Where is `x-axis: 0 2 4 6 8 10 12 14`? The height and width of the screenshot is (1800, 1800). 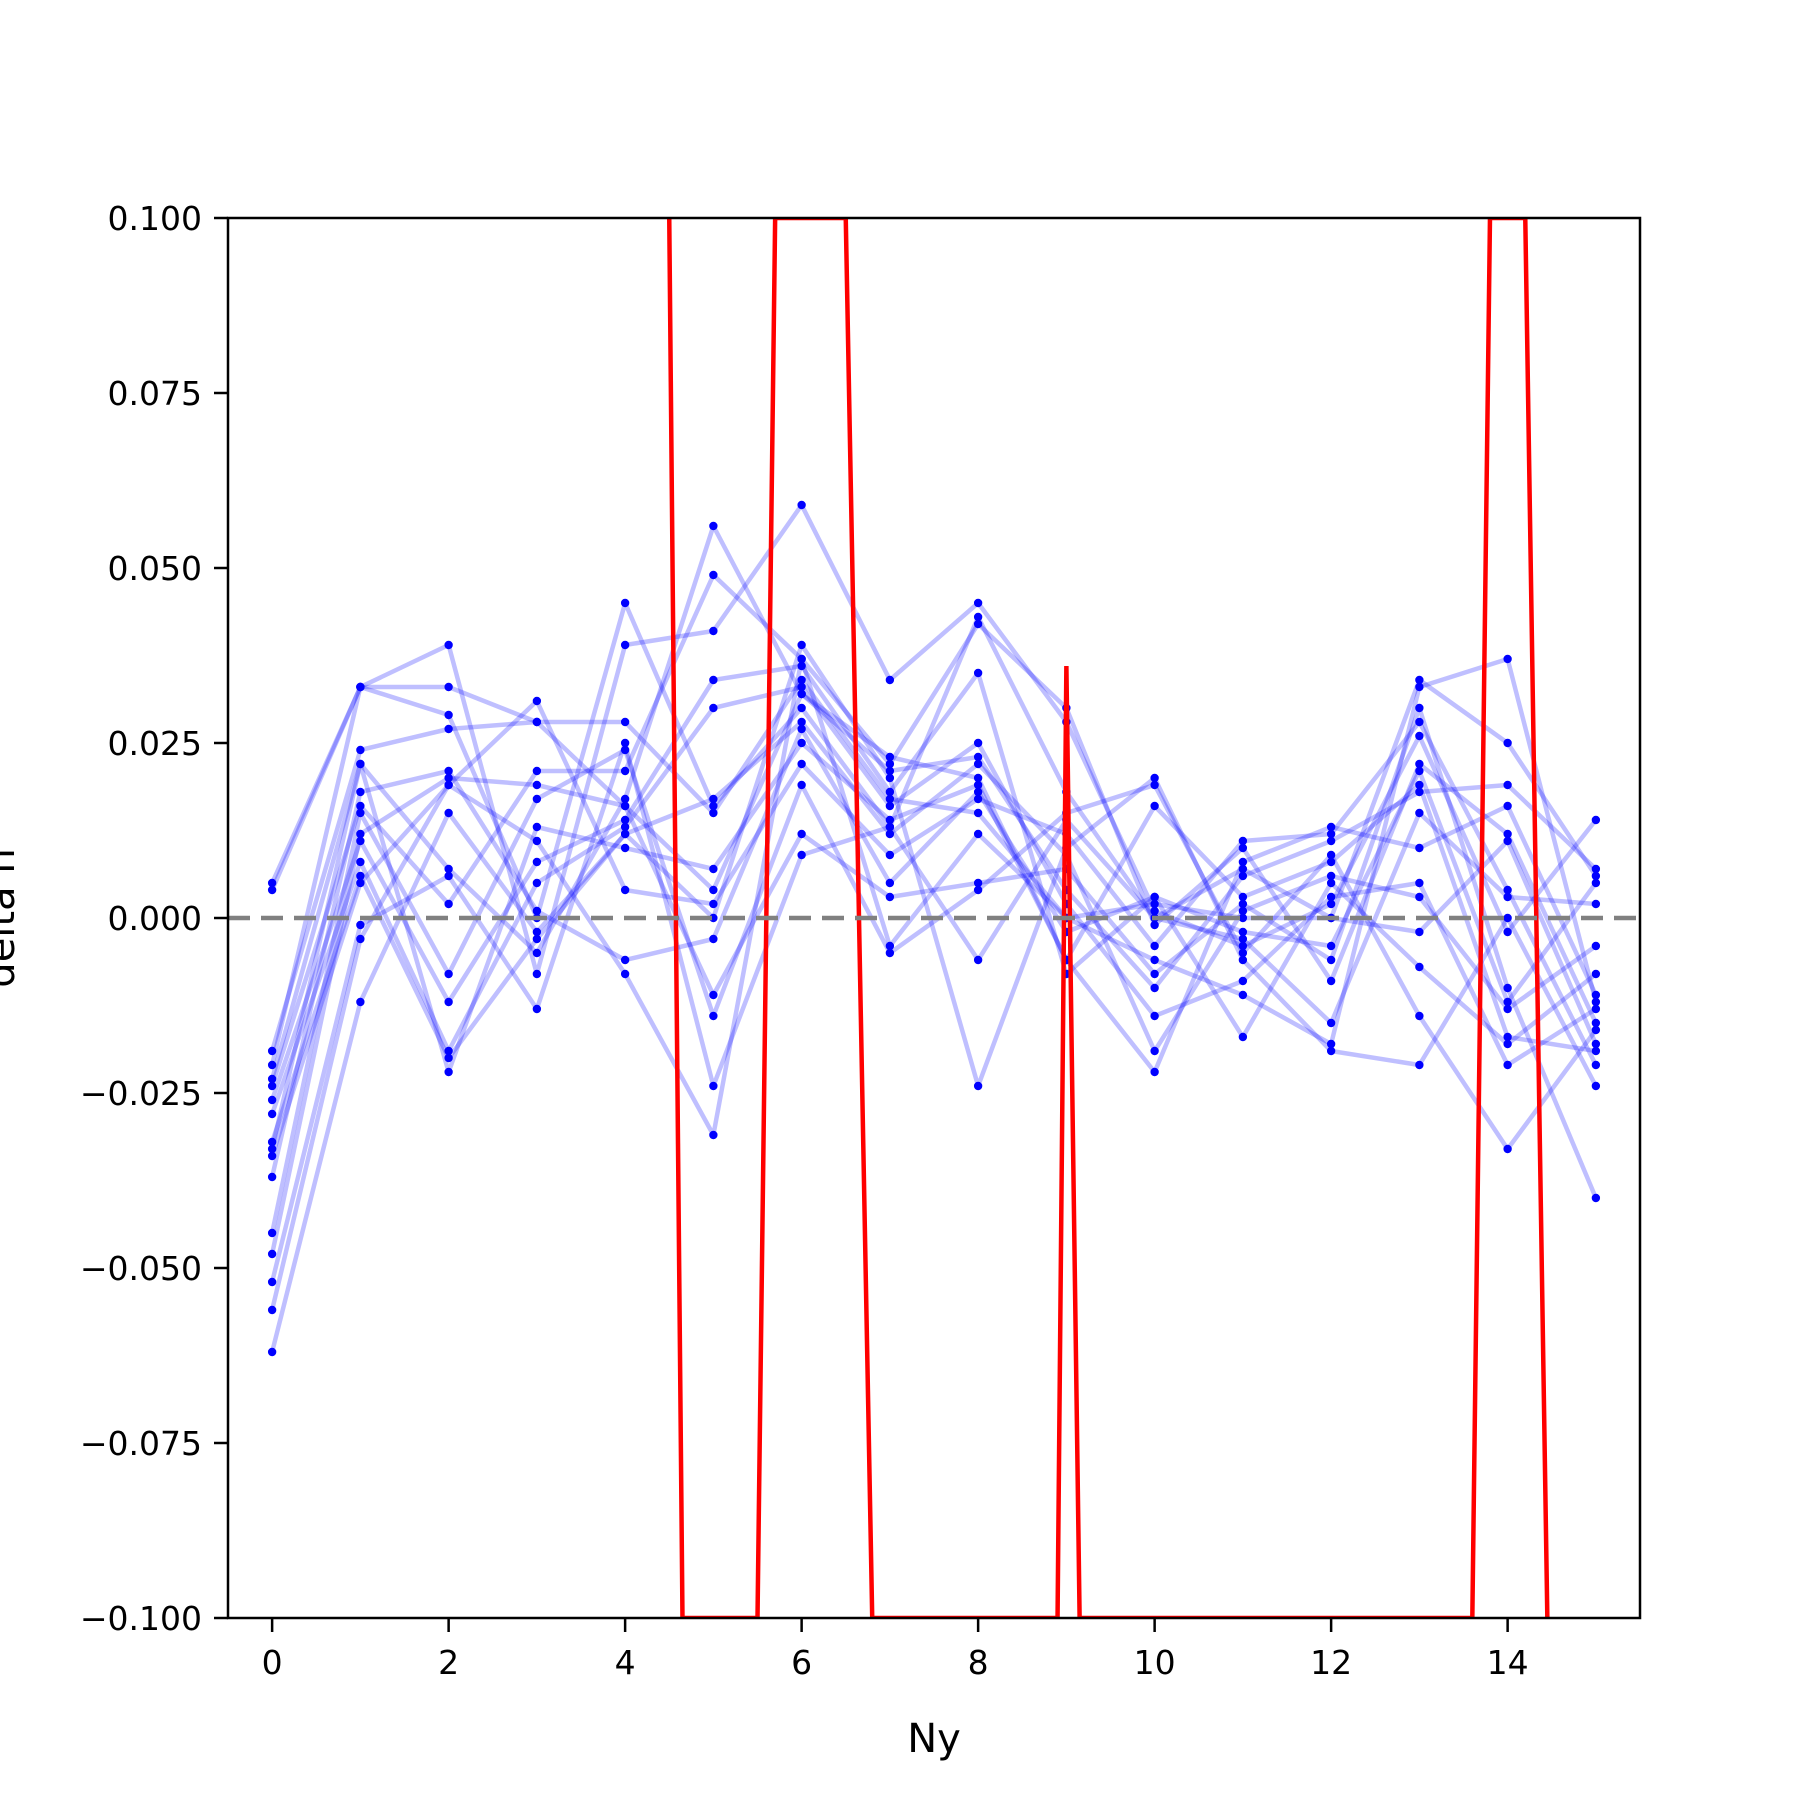 x-axis: 0 2 4 6 8 10 12 14 is located at coordinates (895, 1650).